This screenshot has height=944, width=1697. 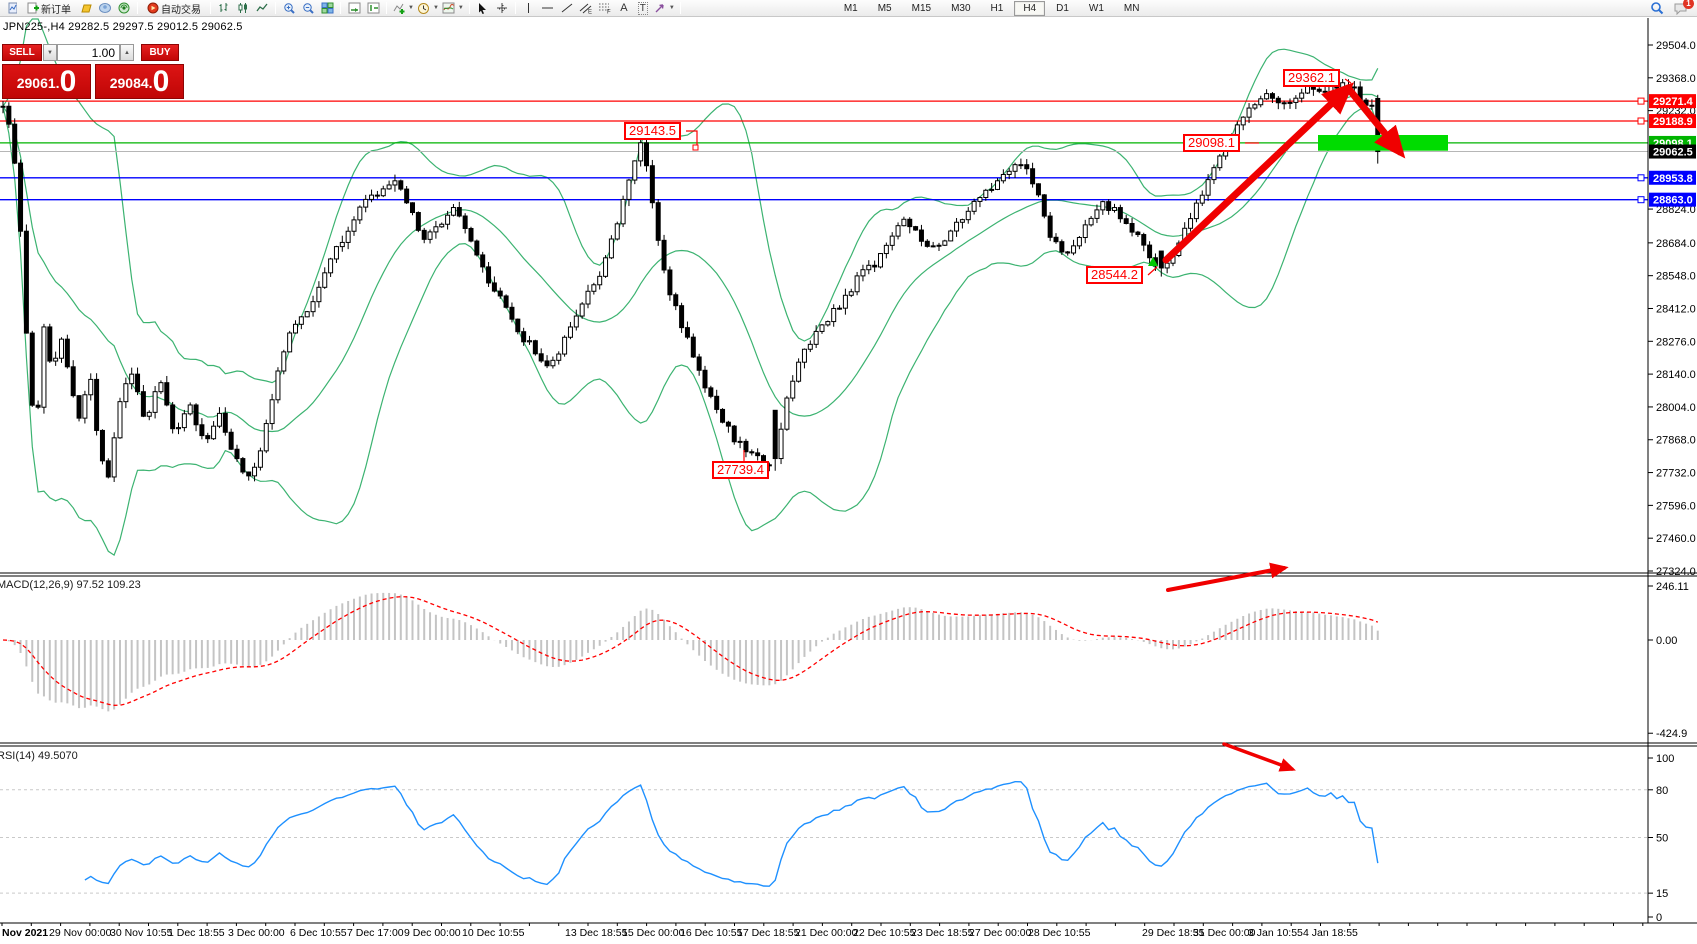 What do you see at coordinates (1000, 933) in the screenshot?
I see `date-label: 27 Dec 00:00` at bounding box center [1000, 933].